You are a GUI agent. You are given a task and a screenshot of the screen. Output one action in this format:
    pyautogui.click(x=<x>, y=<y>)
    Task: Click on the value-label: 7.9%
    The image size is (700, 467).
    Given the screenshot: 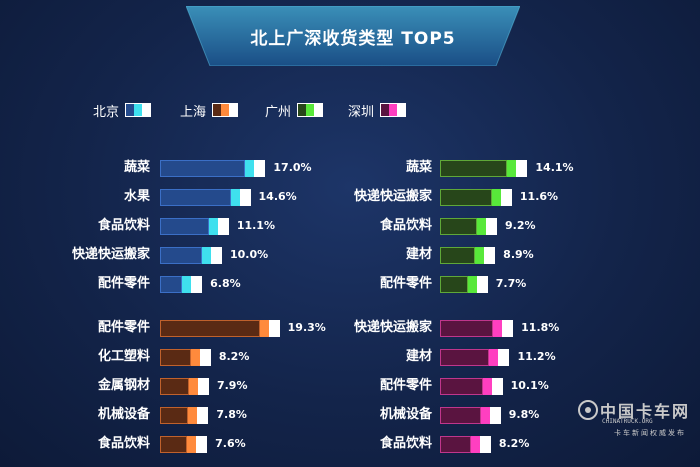 What is the action you would take?
    pyautogui.click(x=232, y=385)
    